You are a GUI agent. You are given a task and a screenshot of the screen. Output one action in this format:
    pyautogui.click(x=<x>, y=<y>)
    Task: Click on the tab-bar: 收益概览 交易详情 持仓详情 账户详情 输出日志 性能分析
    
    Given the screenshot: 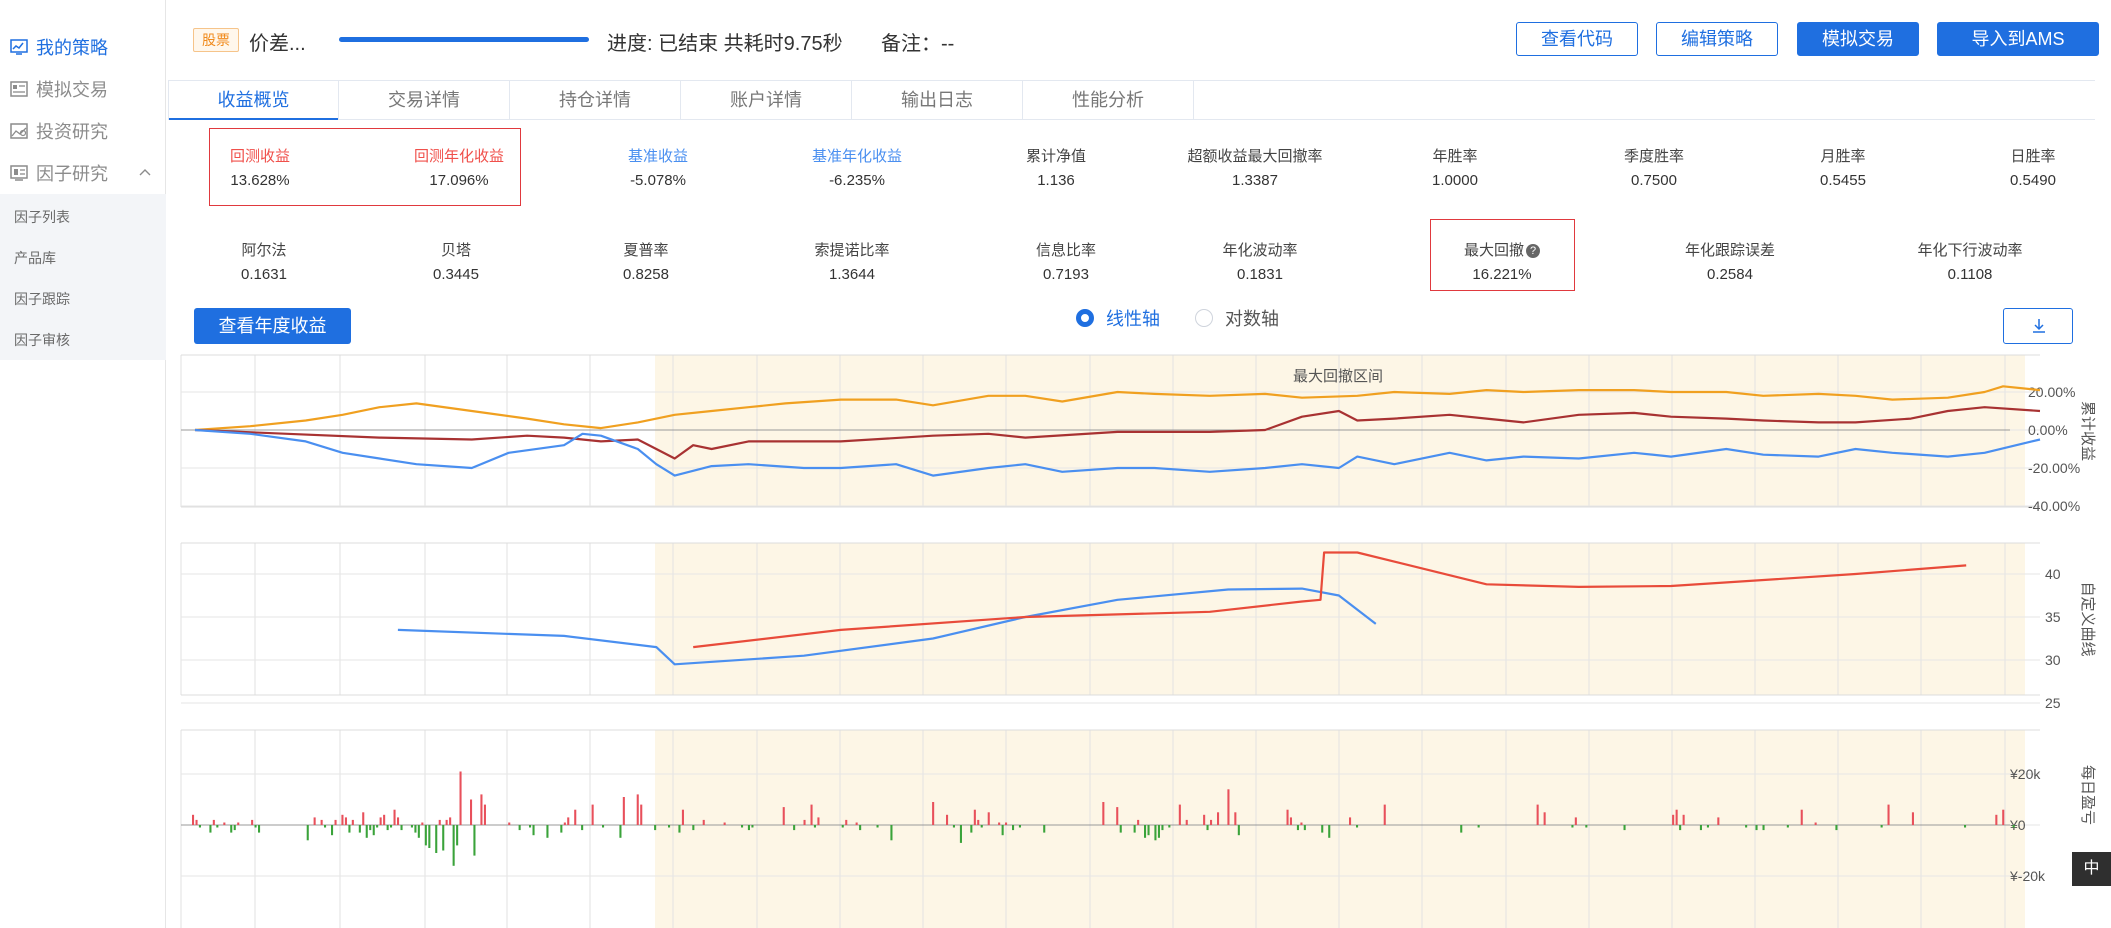 What is the action you would take?
    pyautogui.click(x=1131, y=100)
    